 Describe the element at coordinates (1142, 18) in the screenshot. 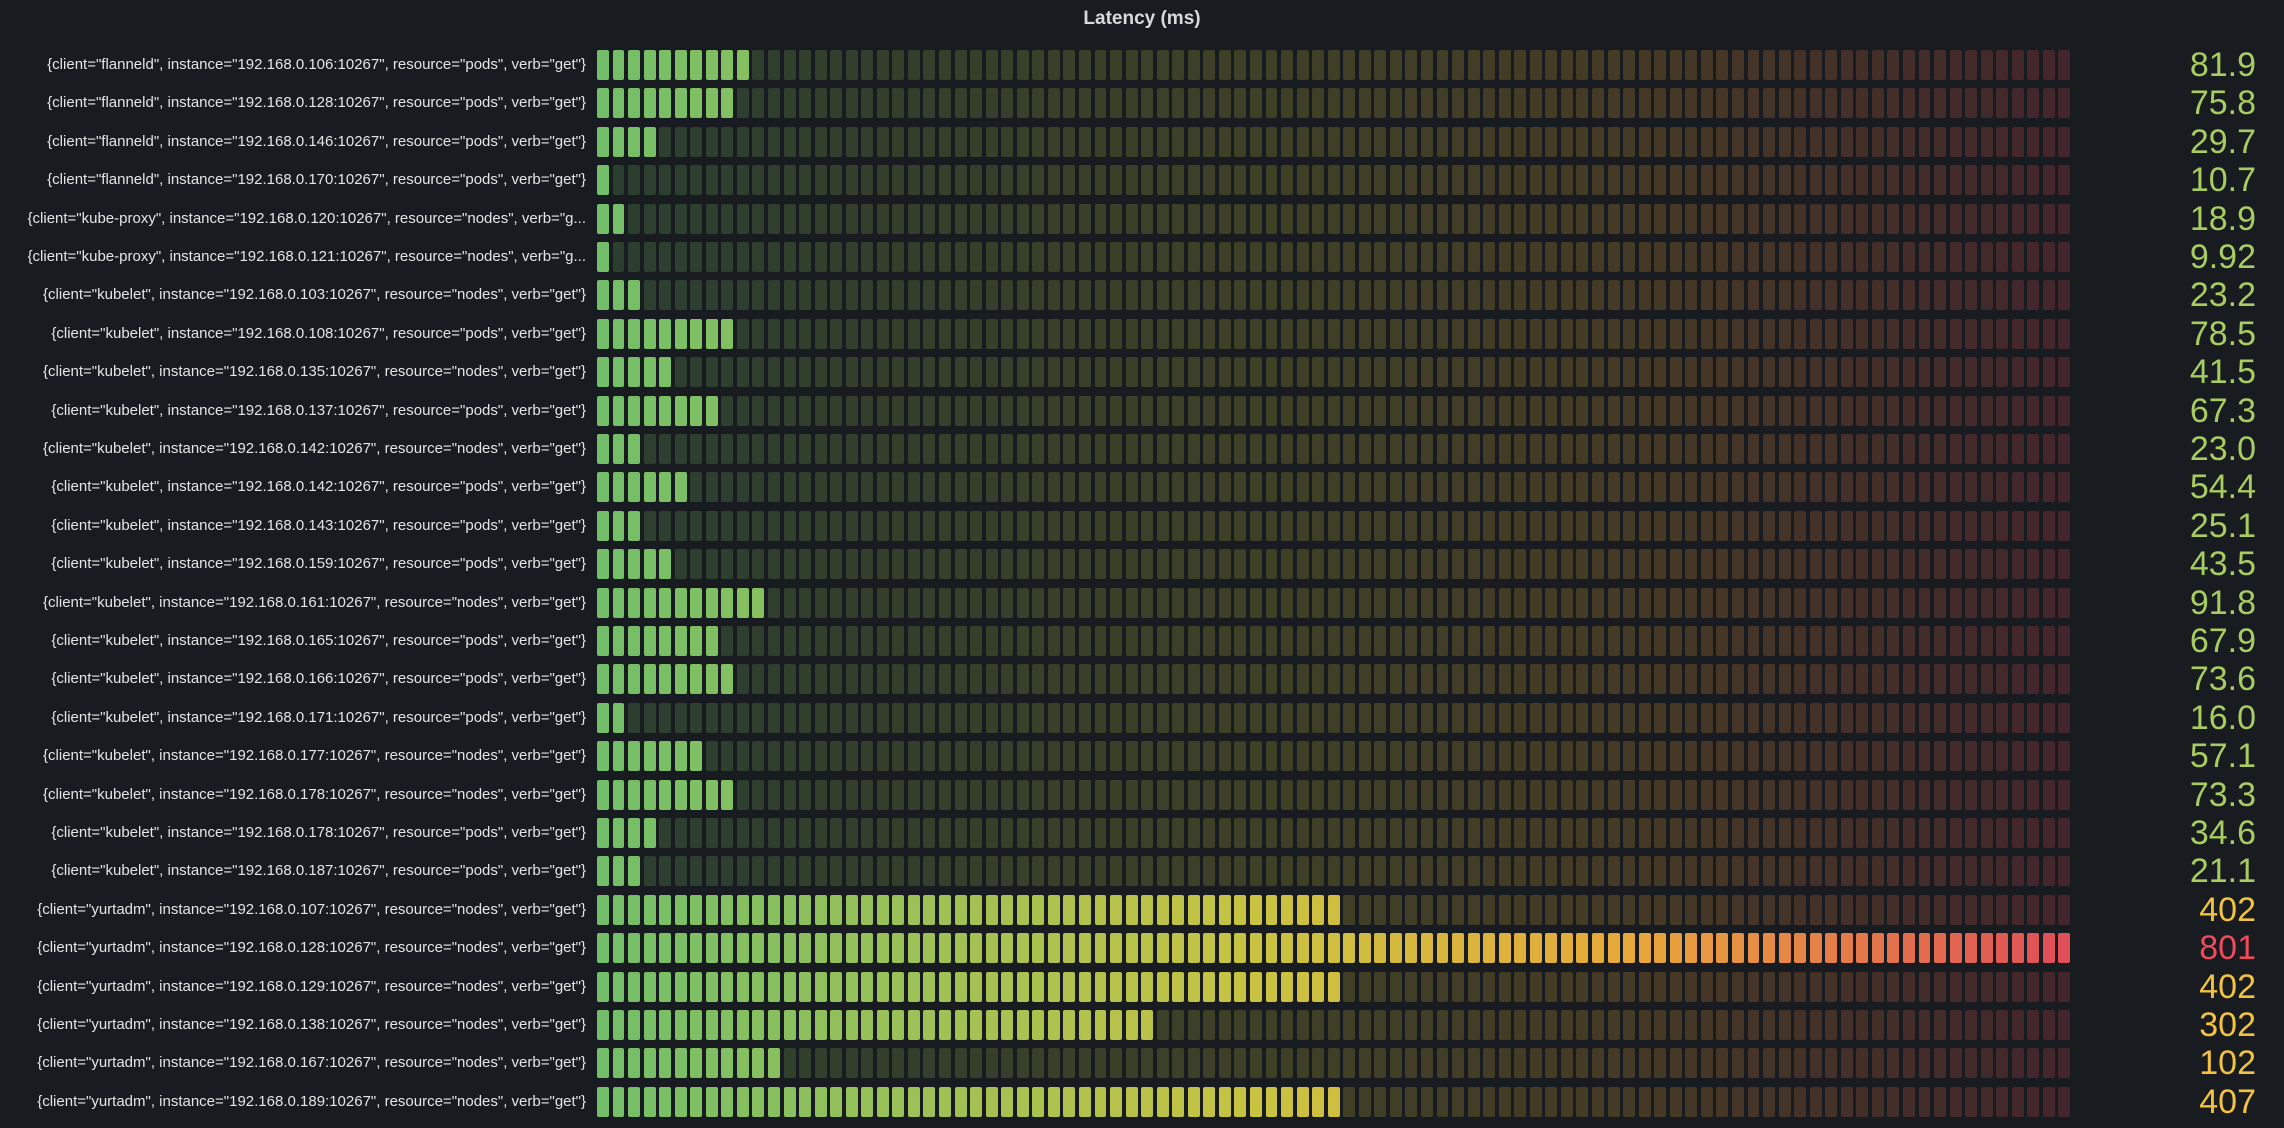

I see `panel-title: Latency (ms)` at that location.